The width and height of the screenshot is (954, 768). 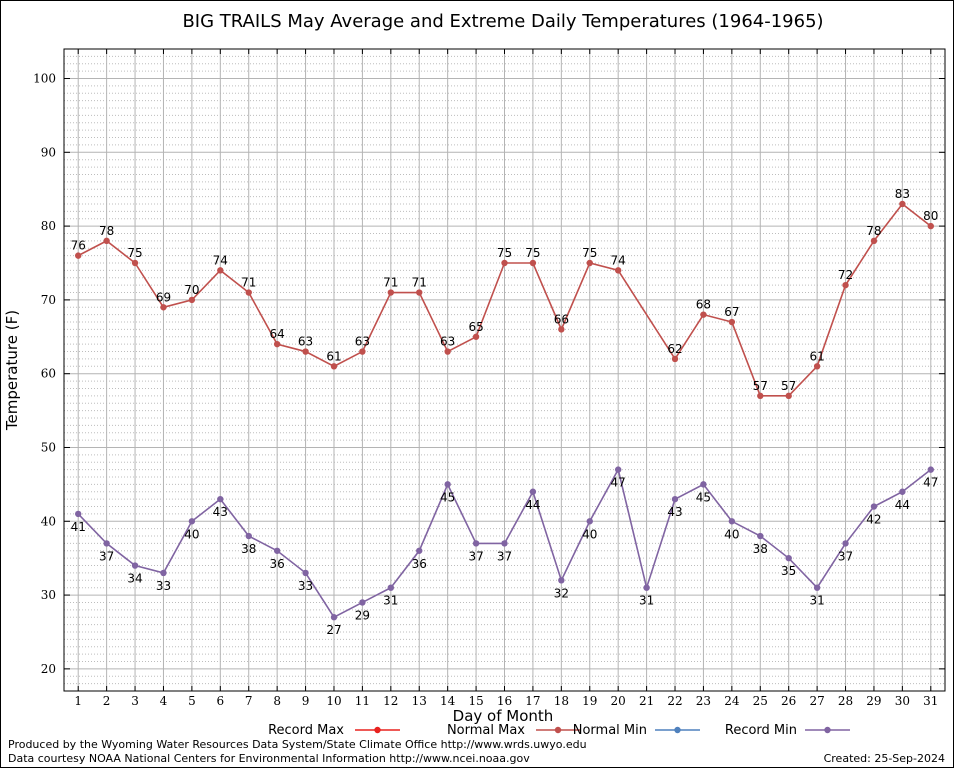 What do you see at coordinates (930, 483) in the screenshot?
I see `record-min-data-label: 47` at bounding box center [930, 483].